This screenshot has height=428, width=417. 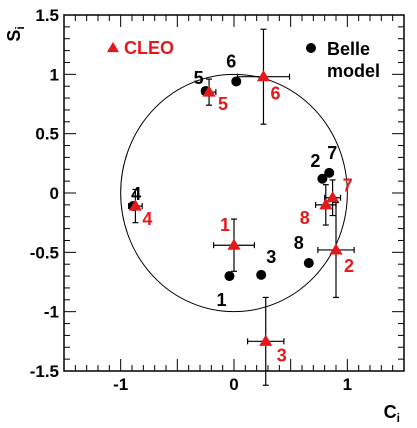 I want to click on y-tick-label: -1.5, so click(x=44, y=371).